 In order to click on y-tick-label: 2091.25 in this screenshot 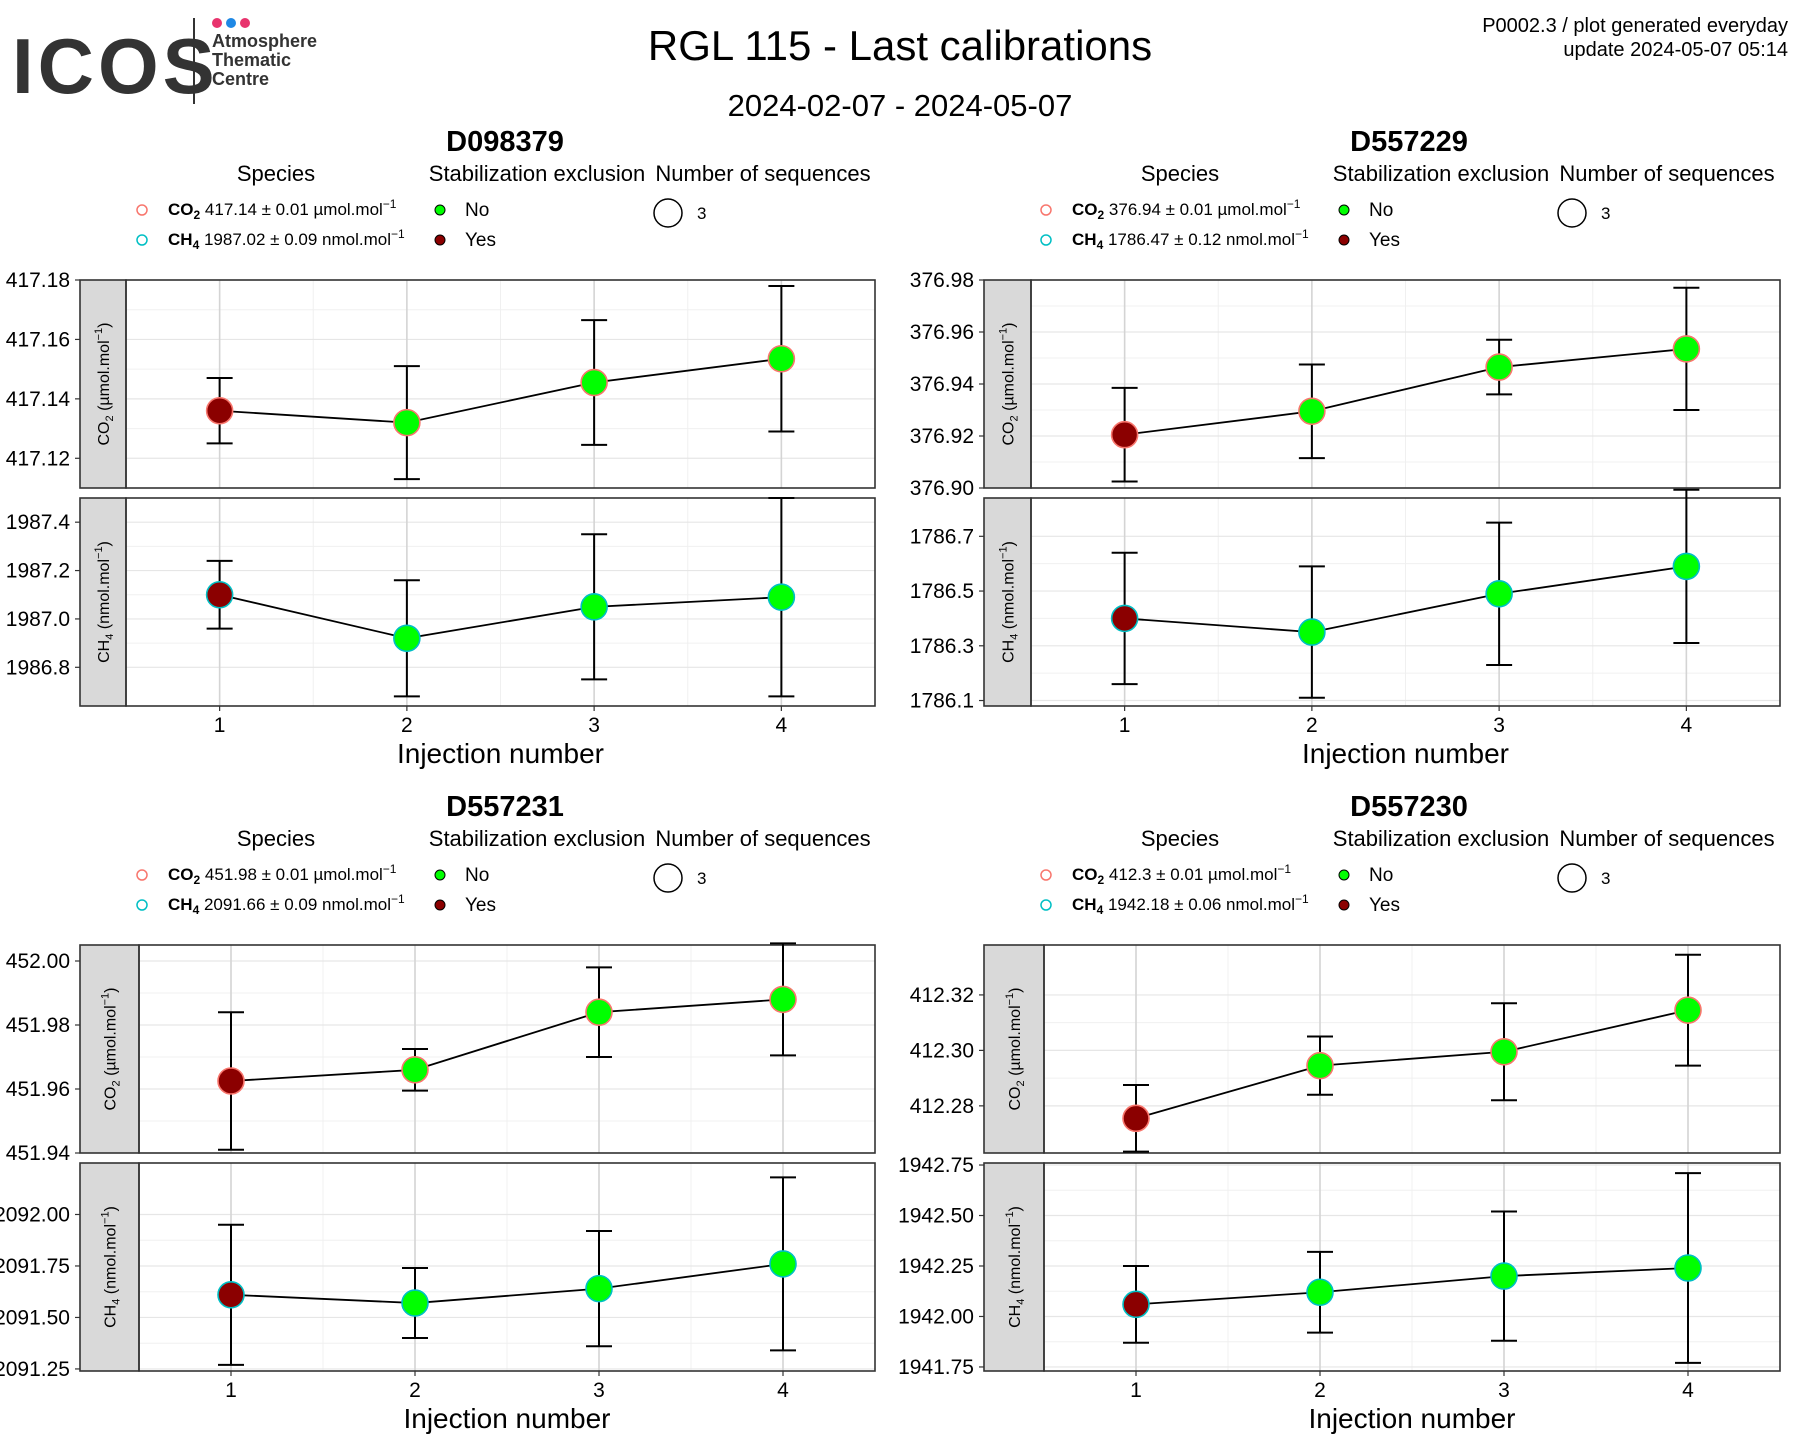, I will do `click(35, 1369)`.